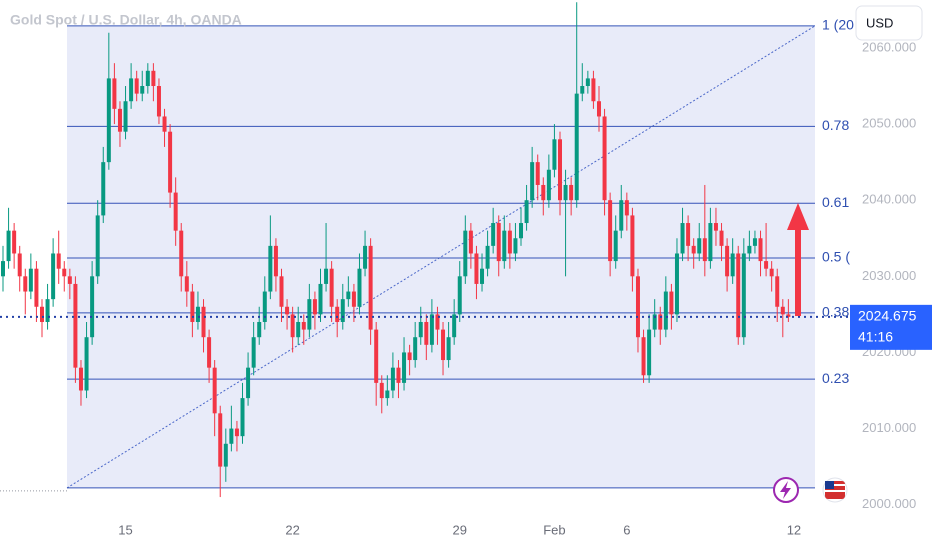 The image size is (932, 550). I want to click on x-tick-label: 29, so click(460, 529).